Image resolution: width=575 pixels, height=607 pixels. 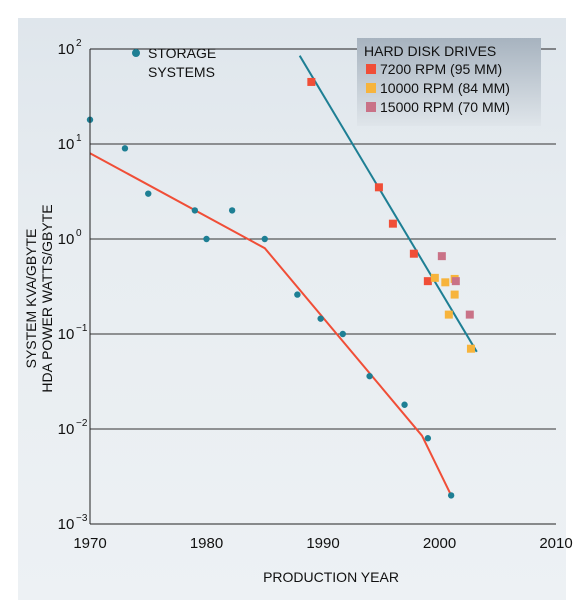 What do you see at coordinates (555, 543) in the screenshot?
I see `x-tick-label: 2010` at bounding box center [555, 543].